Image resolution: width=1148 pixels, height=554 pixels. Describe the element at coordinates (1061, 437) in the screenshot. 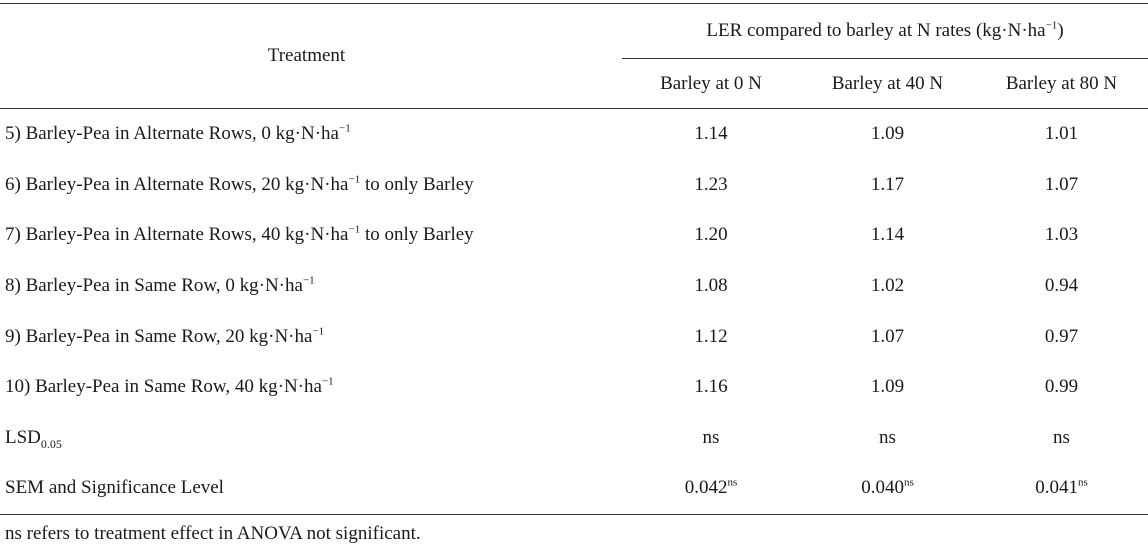

I see `lsd-value-80n: ns` at that location.